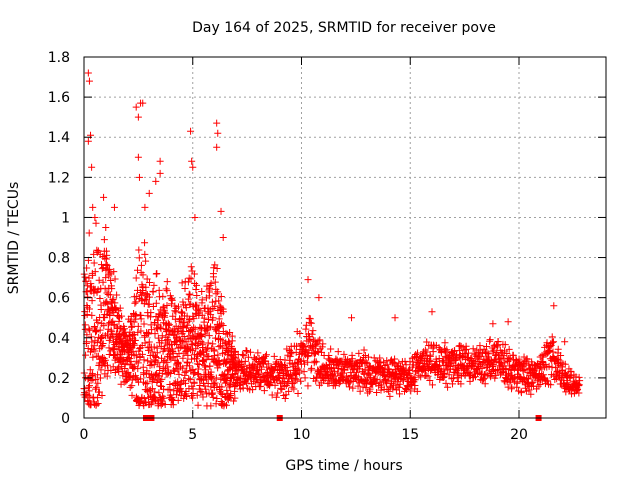  Describe the element at coordinates (59, 58) in the screenshot. I see `y-tick-label: 1.8` at that location.